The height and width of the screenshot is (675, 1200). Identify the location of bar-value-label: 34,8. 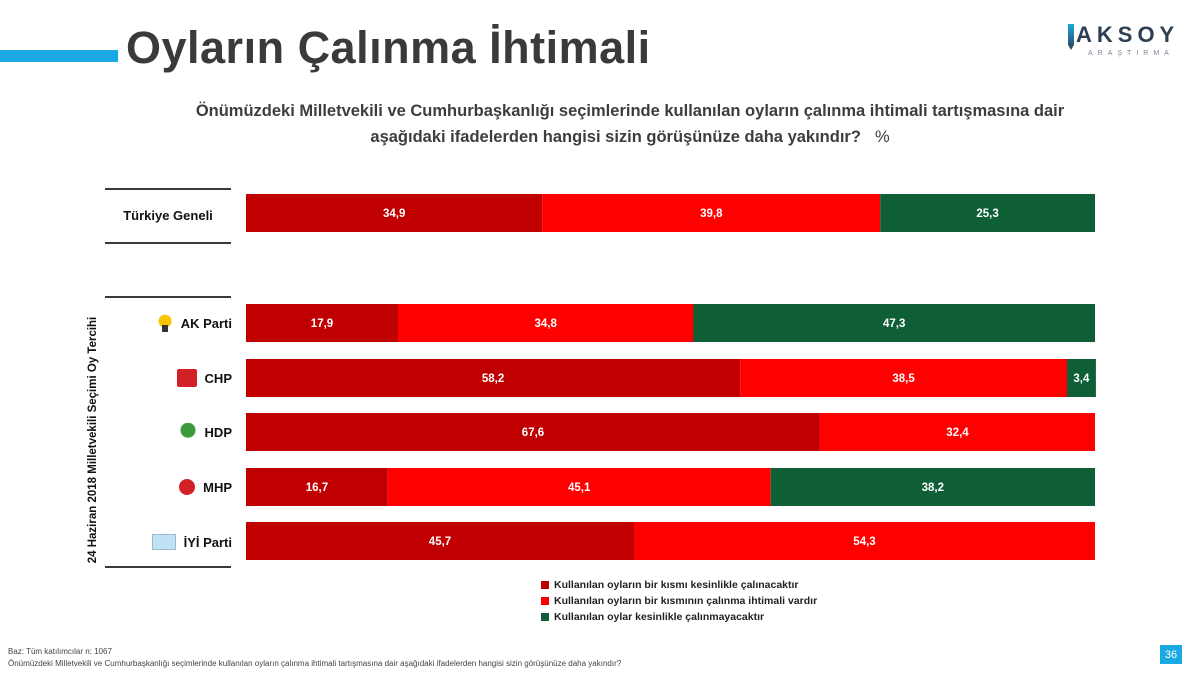
(546, 324).